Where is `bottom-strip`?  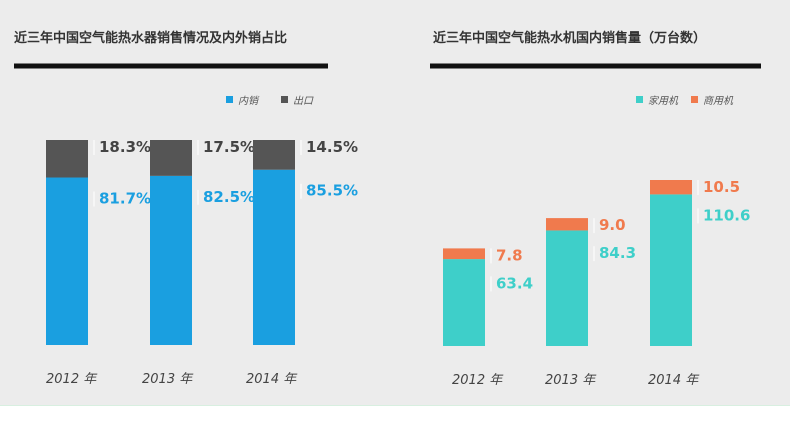
bottom-strip is located at coordinates (395, 416).